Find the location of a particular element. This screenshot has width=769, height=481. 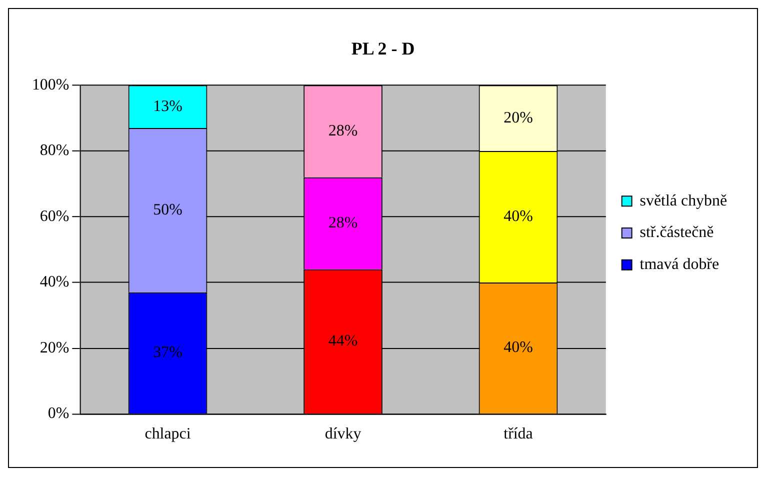

x-tick-label: dívky is located at coordinates (343, 434).